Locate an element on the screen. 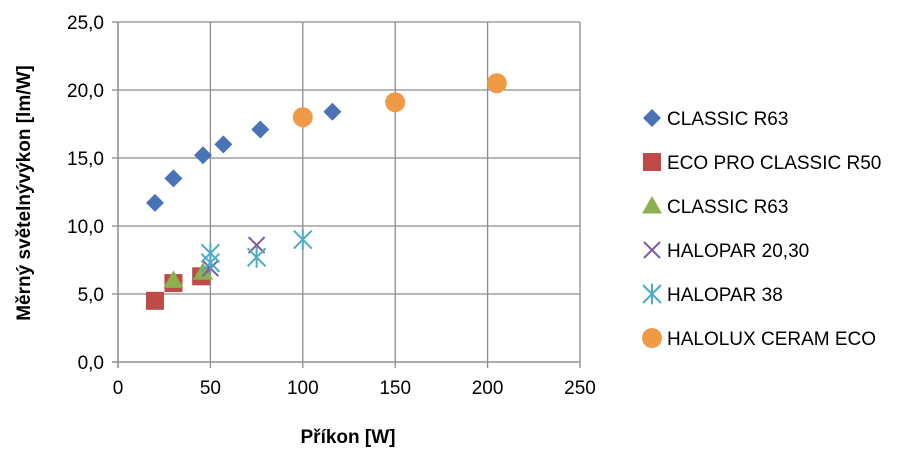  legend-item: HALOPAR 20,30 is located at coordinates (726, 251).